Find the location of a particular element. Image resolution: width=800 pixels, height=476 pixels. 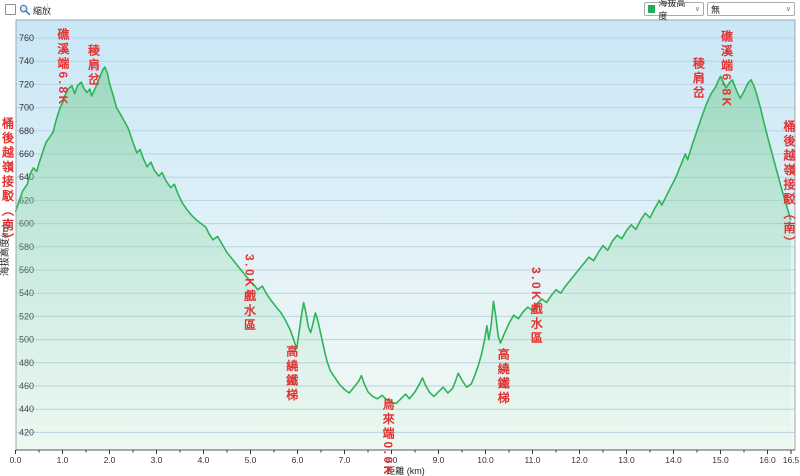

overlay-dropdown-value: 無 is located at coordinates (716, 9).